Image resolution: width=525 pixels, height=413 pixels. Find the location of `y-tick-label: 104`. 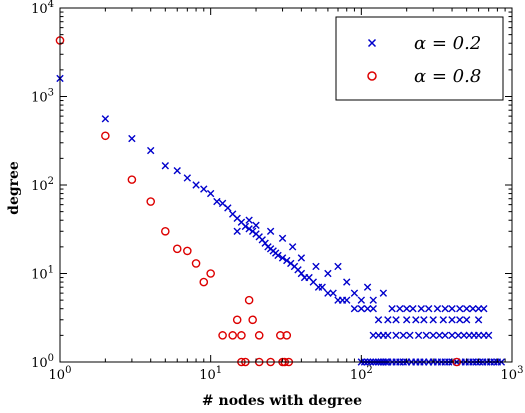

y-tick-label: 104 is located at coordinates (42, 8).